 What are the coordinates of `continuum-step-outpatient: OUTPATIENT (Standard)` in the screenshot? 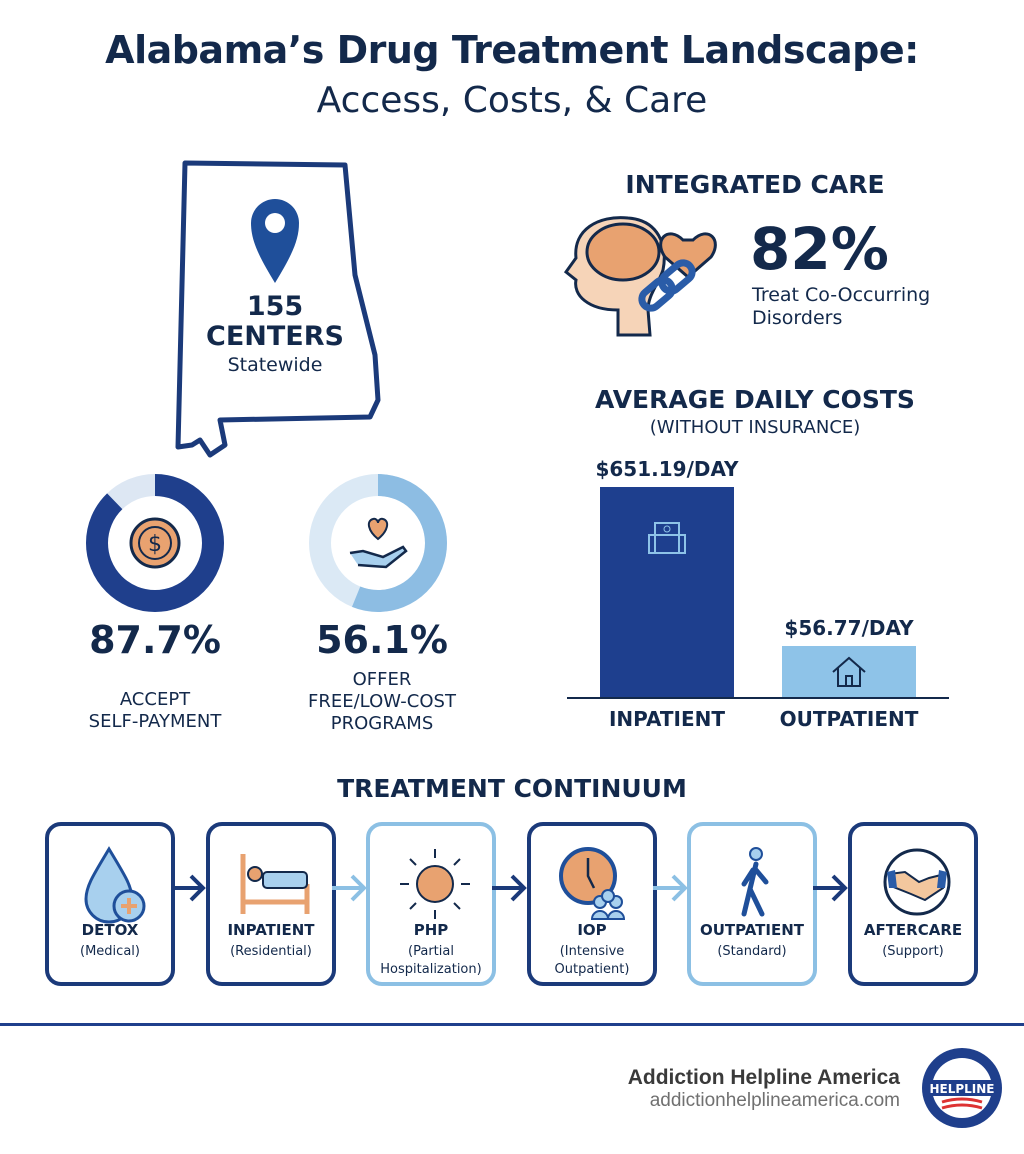 It's located at (752, 904).